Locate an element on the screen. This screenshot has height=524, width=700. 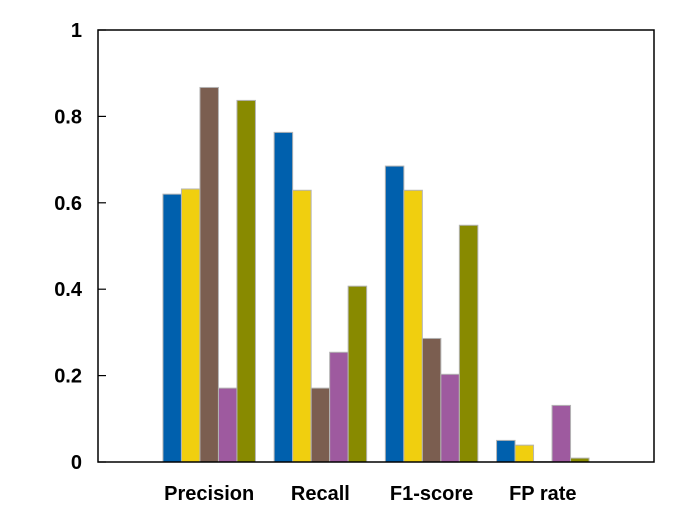
x-tick-label: F1-score is located at coordinates (431, 494).